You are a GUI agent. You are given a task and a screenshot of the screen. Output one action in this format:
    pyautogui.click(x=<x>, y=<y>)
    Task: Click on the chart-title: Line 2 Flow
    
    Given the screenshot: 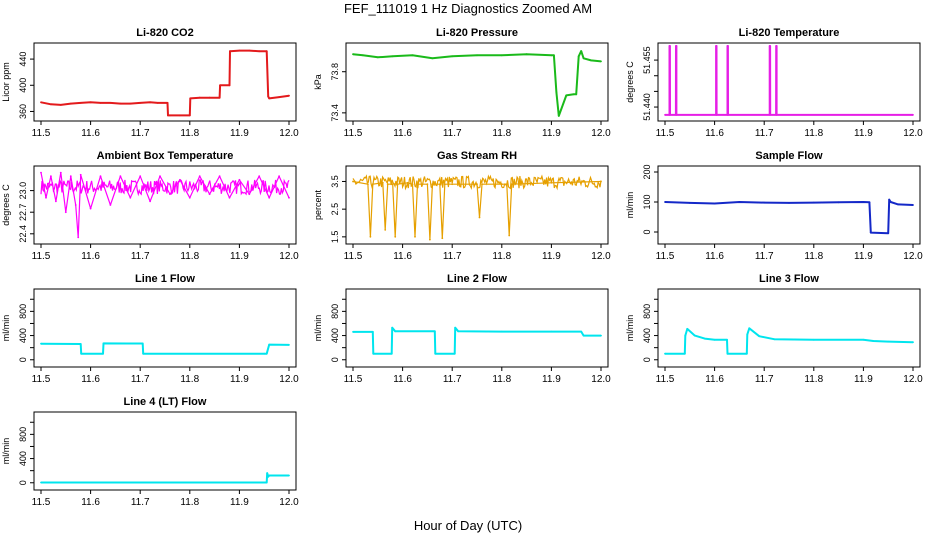 What is the action you would take?
    pyautogui.click(x=477, y=279)
    